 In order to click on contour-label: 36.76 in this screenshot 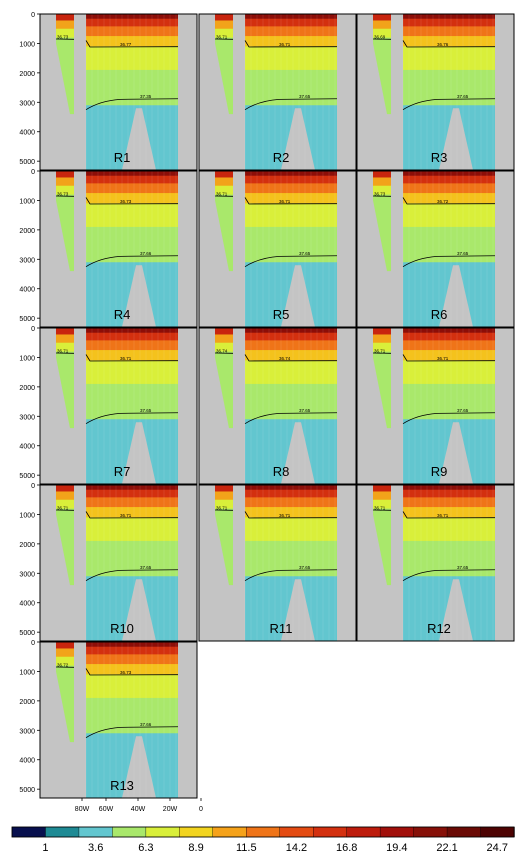, I will do `click(443, 44)`.